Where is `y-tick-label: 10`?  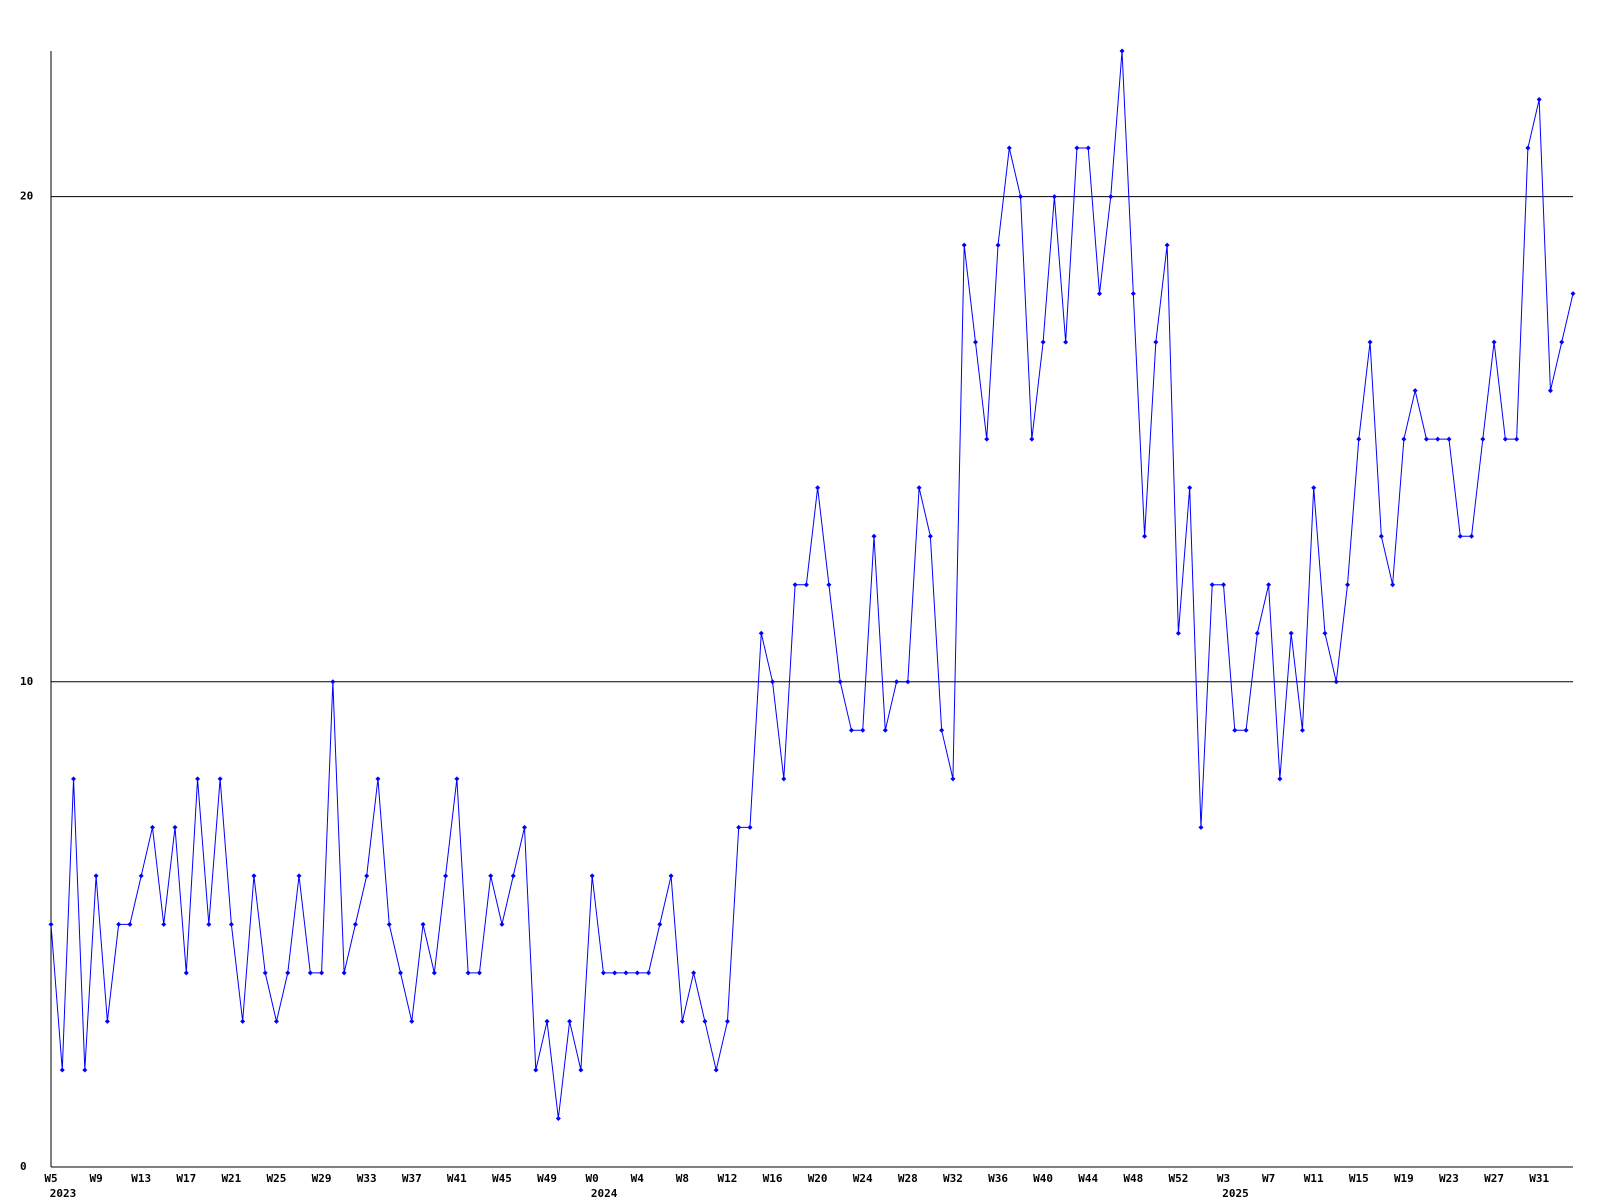
y-tick-label: 10 is located at coordinates (26, 681).